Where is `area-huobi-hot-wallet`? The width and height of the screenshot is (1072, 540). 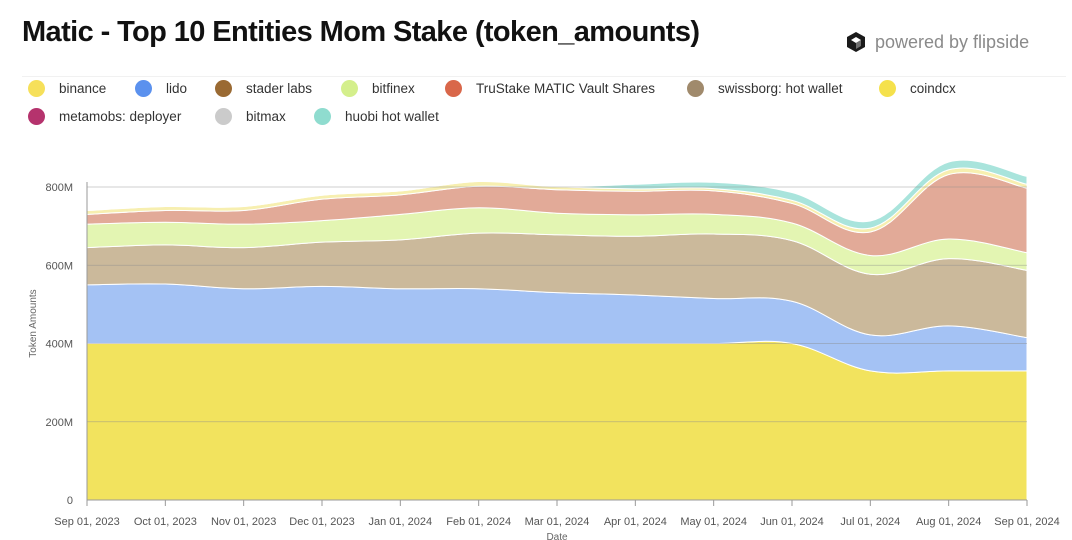 area-huobi-hot-wallet is located at coordinates (557, 194).